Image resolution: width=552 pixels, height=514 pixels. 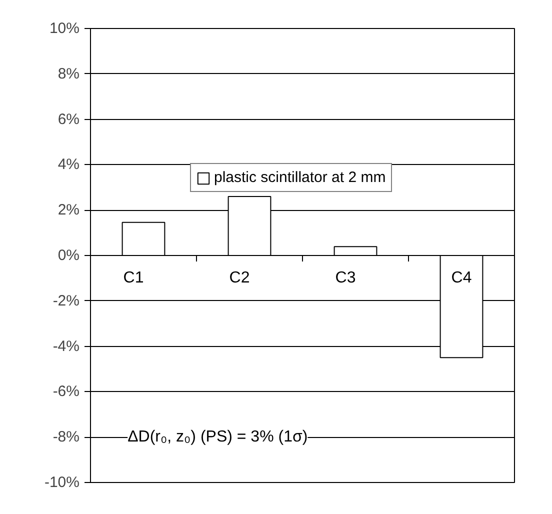 I want to click on x-tick-label: C1, so click(x=133, y=278).